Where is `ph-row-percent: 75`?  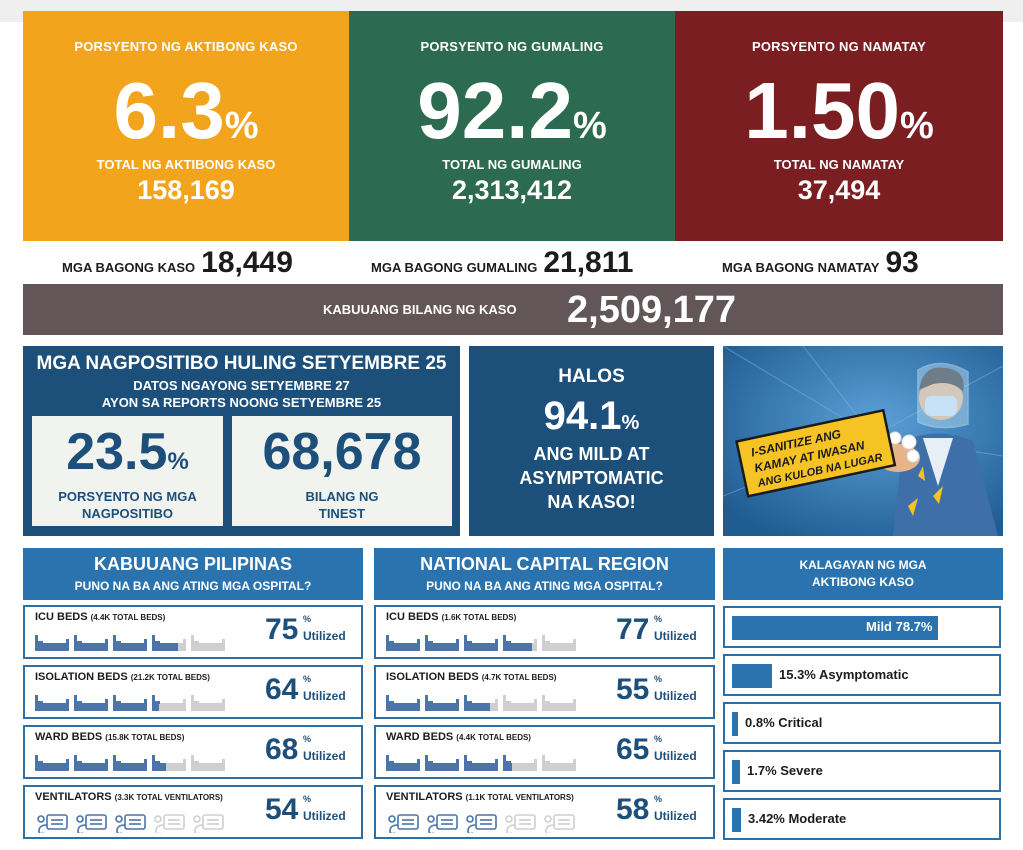
ph-row-percent: 75 is located at coordinates (282, 629).